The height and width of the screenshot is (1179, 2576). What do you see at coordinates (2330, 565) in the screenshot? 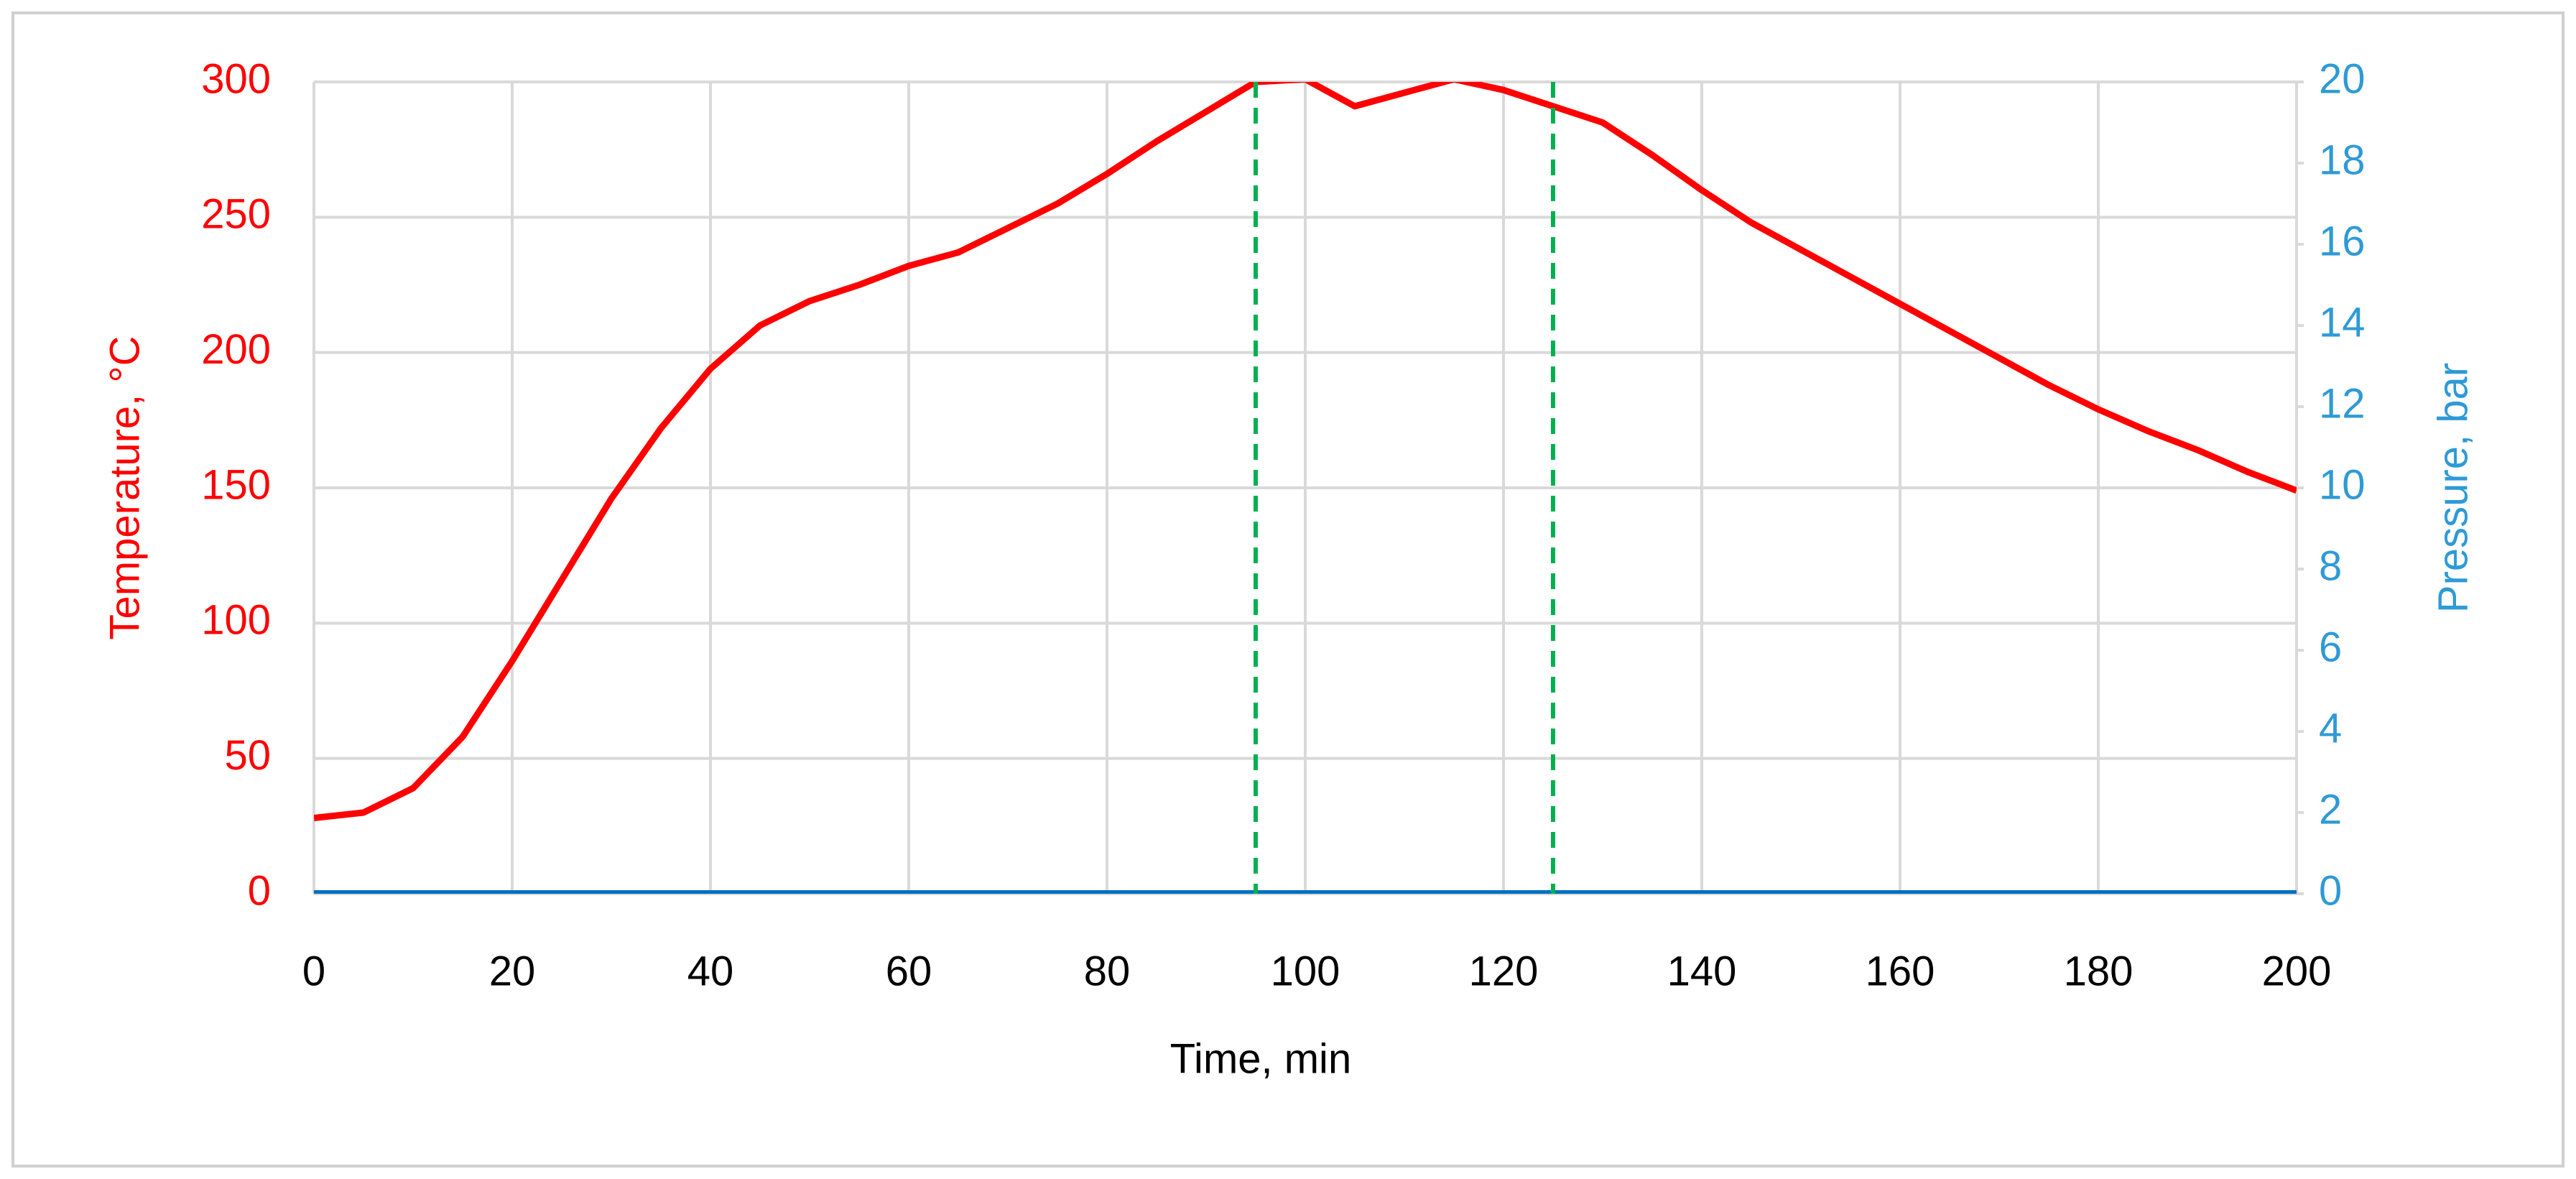
I see `y2-tick-label: 8` at bounding box center [2330, 565].